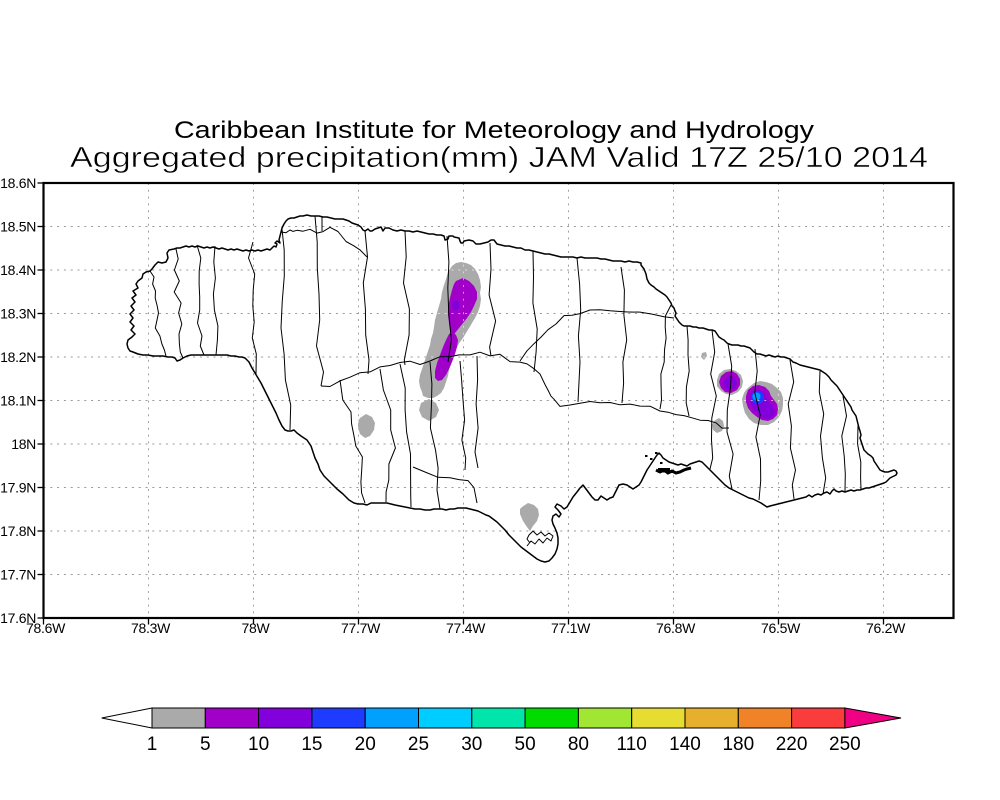 This screenshot has width=1000, height=800. What do you see at coordinates (676, 628) in the screenshot?
I see `svg-text: 76.8W` at bounding box center [676, 628].